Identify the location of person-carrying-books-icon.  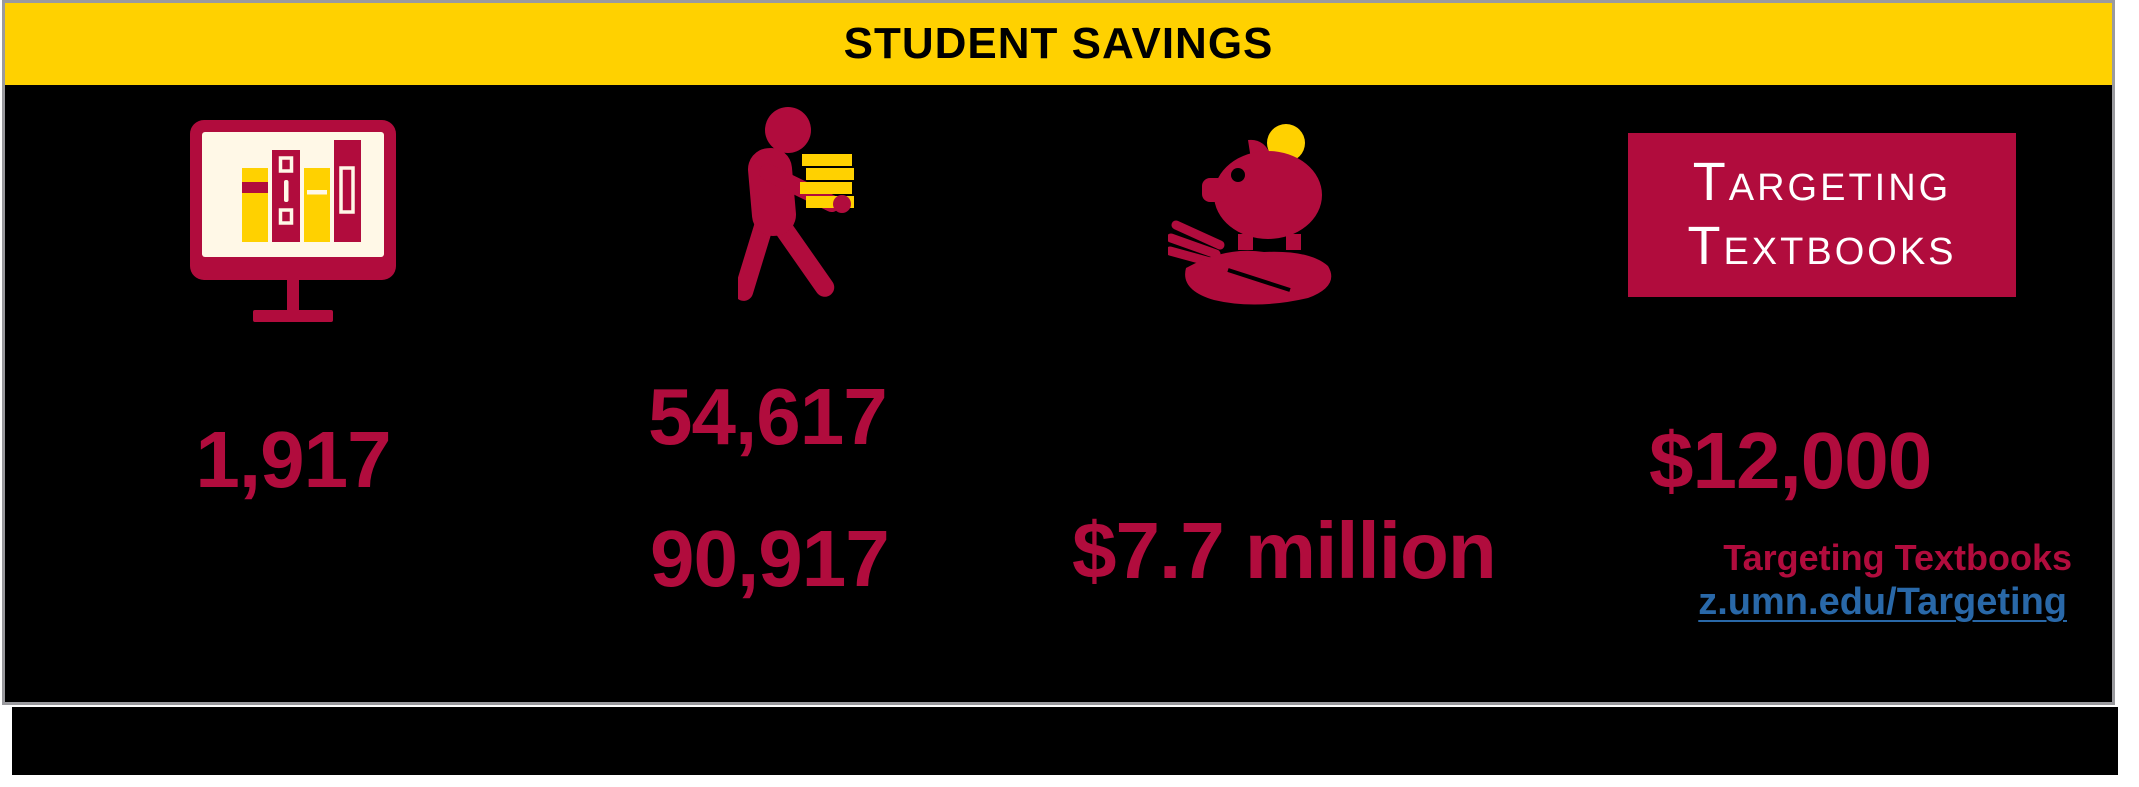
(796, 217).